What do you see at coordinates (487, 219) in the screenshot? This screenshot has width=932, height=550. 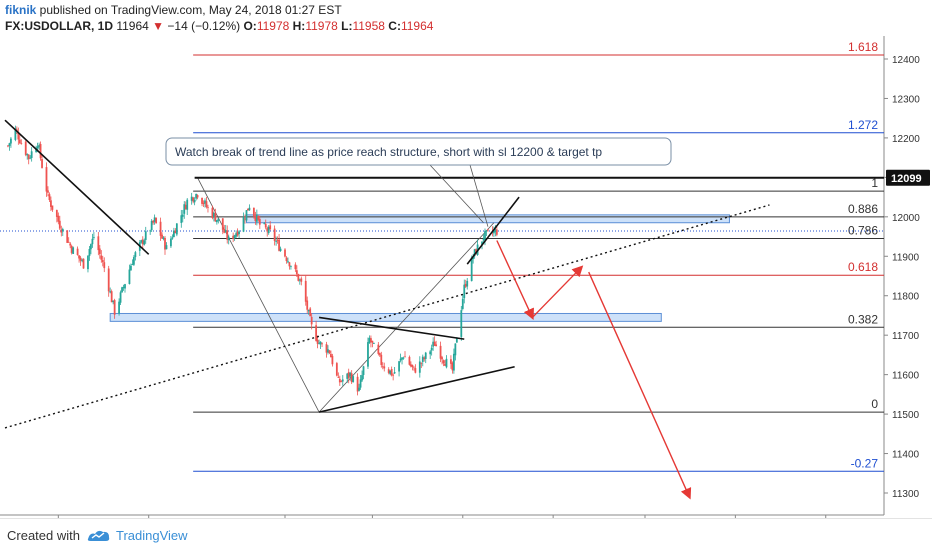 I see `resistance-zone` at bounding box center [487, 219].